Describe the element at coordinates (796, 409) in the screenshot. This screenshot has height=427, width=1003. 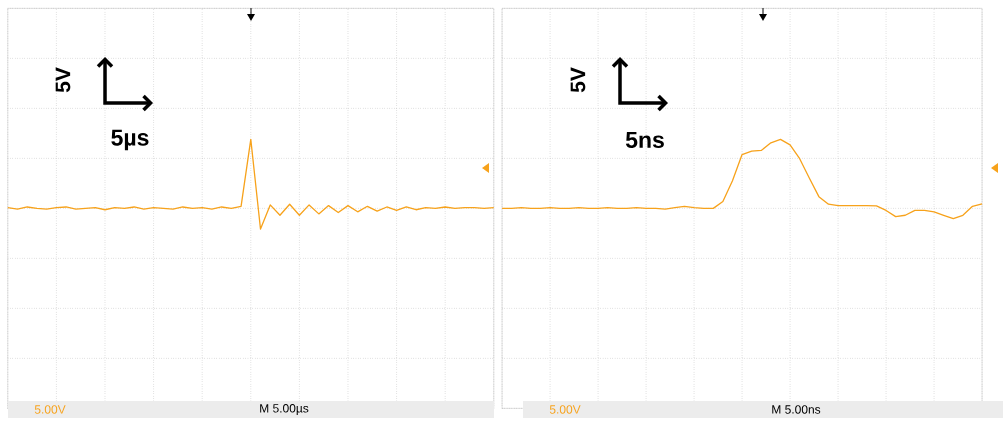
I see `text: M 5.00ns` at that location.